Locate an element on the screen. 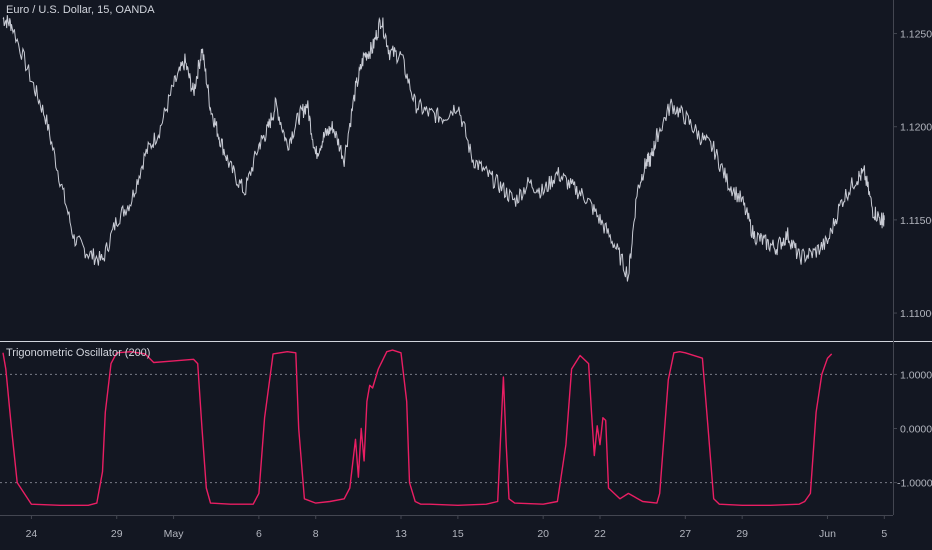 The width and height of the screenshot is (932, 550). time-axis: 24 29 May 6 8 13 15 20 22 27 29 Jun 5 is located at coordinates (457, 527).